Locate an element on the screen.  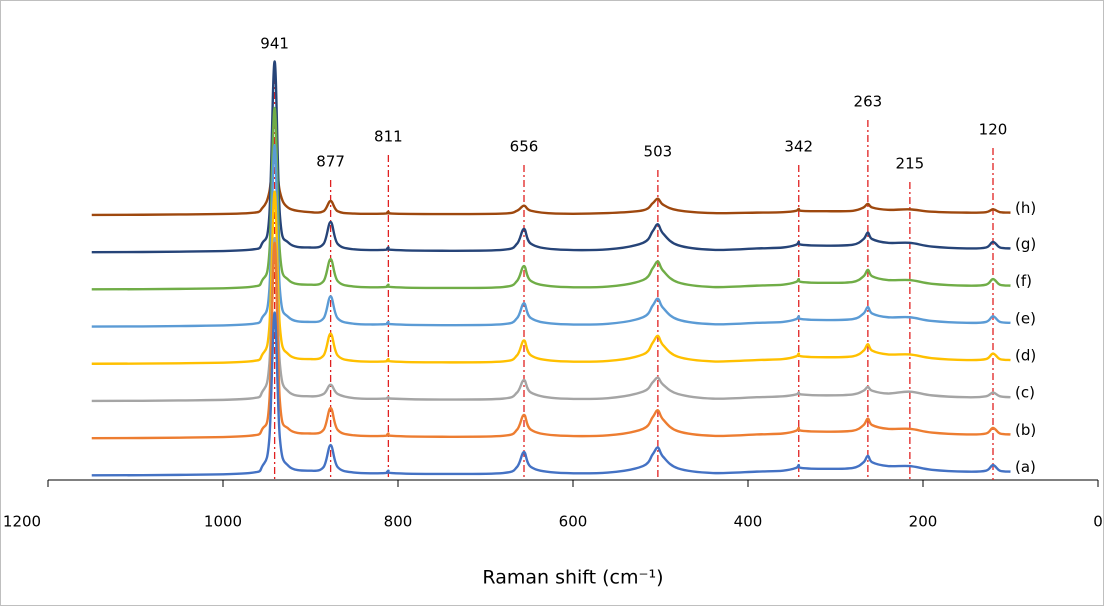
peak-label: 656 is located at coordinates (524, 147).